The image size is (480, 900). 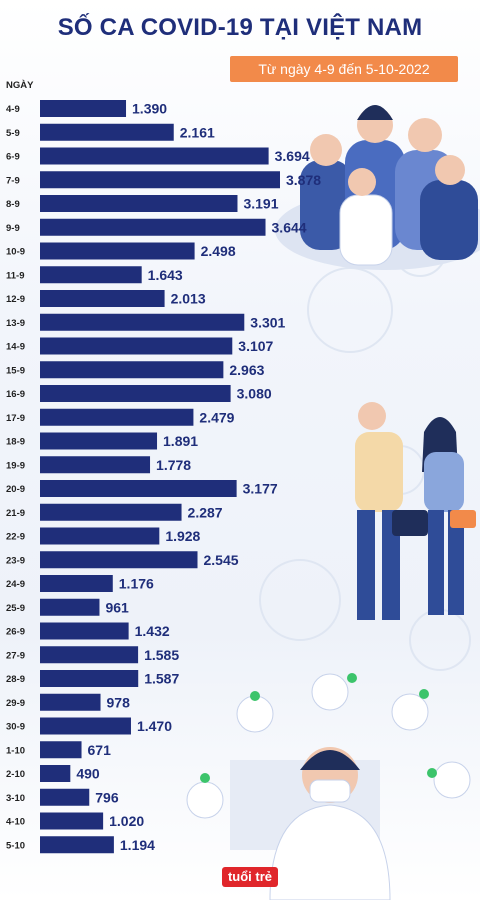 What do you see at coordinates (161, 655) in the screenshot?
I see `value-label: 1.585` at bounding box center [161, 655].